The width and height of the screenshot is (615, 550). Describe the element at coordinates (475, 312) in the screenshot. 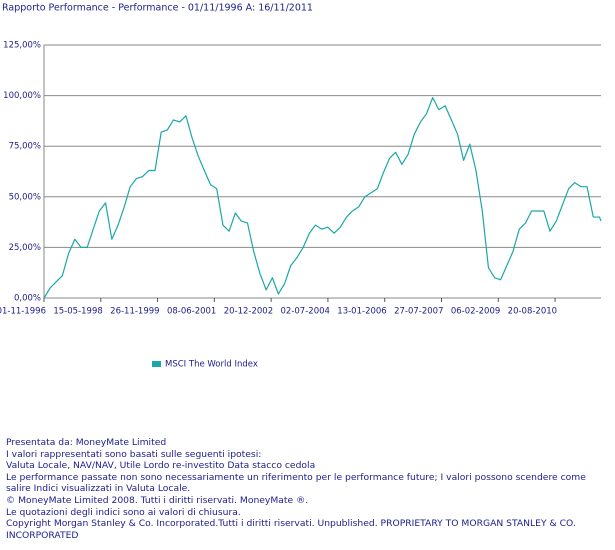

I see `x-tick-label: 06-02-2009` at that location.